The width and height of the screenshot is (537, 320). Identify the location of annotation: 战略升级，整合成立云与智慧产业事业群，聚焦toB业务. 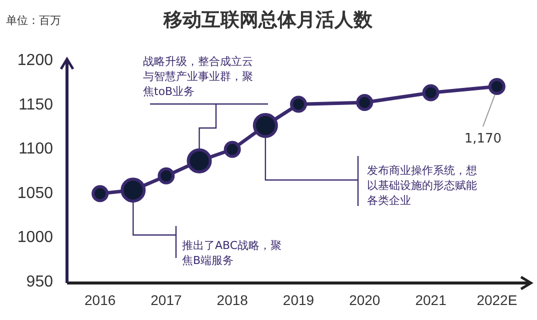
(198, 76).